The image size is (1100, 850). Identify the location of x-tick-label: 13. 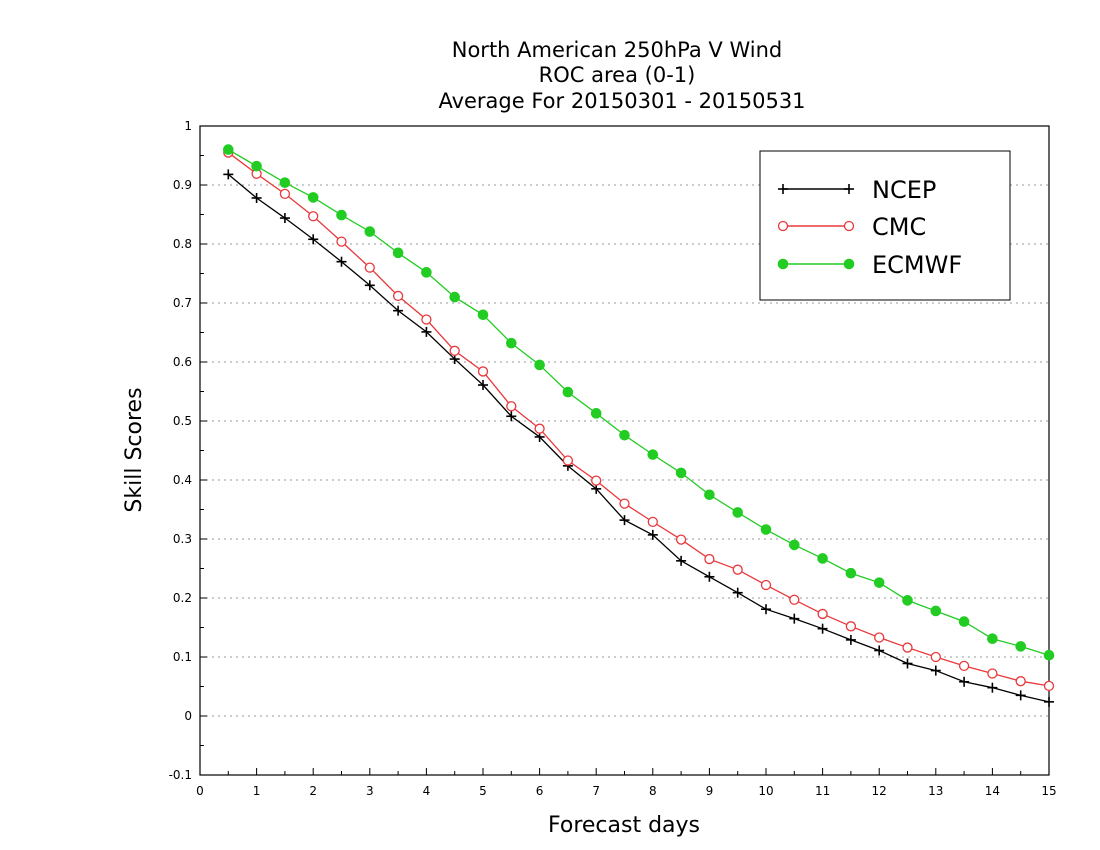
(935, 791).